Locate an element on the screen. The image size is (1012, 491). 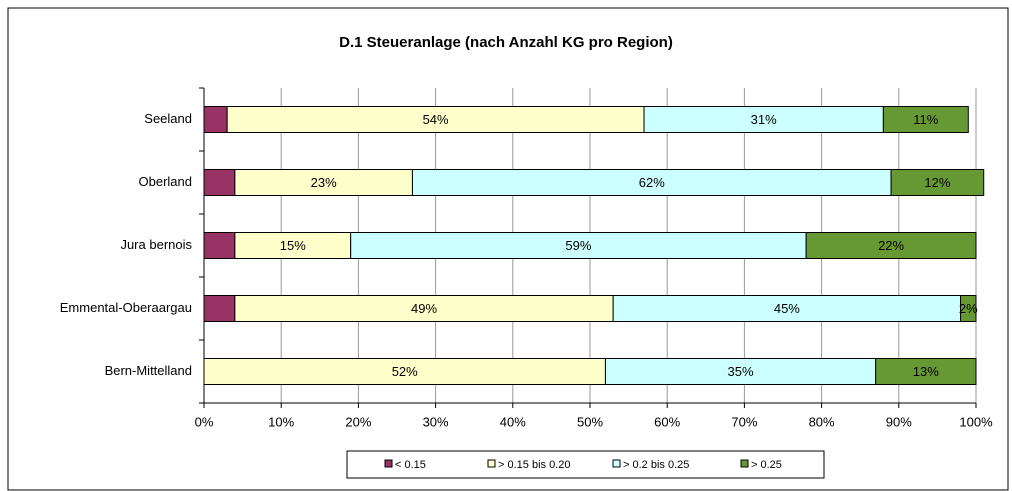
data-label: 35% is located at coordinates (741, 371).